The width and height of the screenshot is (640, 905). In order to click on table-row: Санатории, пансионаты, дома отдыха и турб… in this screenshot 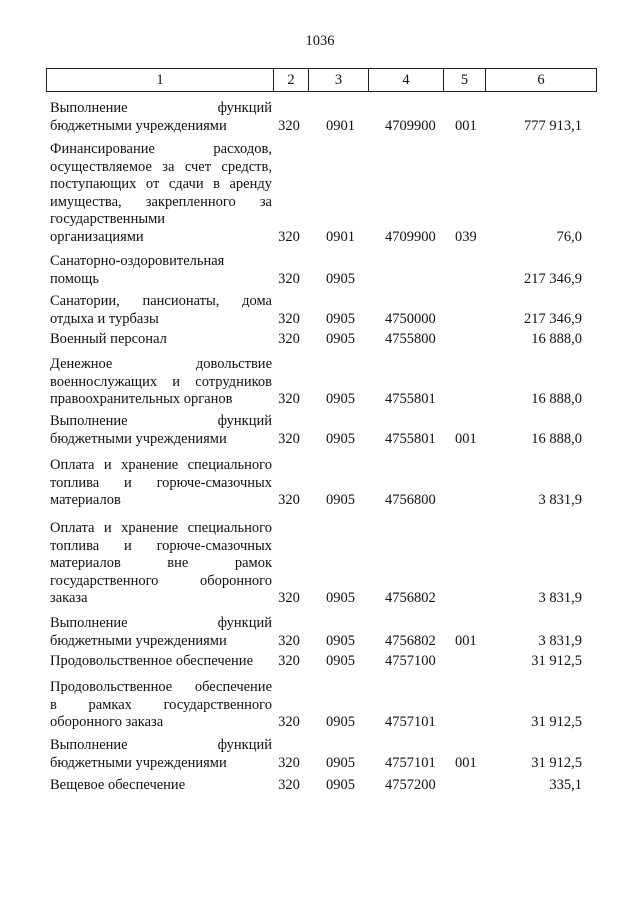, I will do `click(320, 310)`.